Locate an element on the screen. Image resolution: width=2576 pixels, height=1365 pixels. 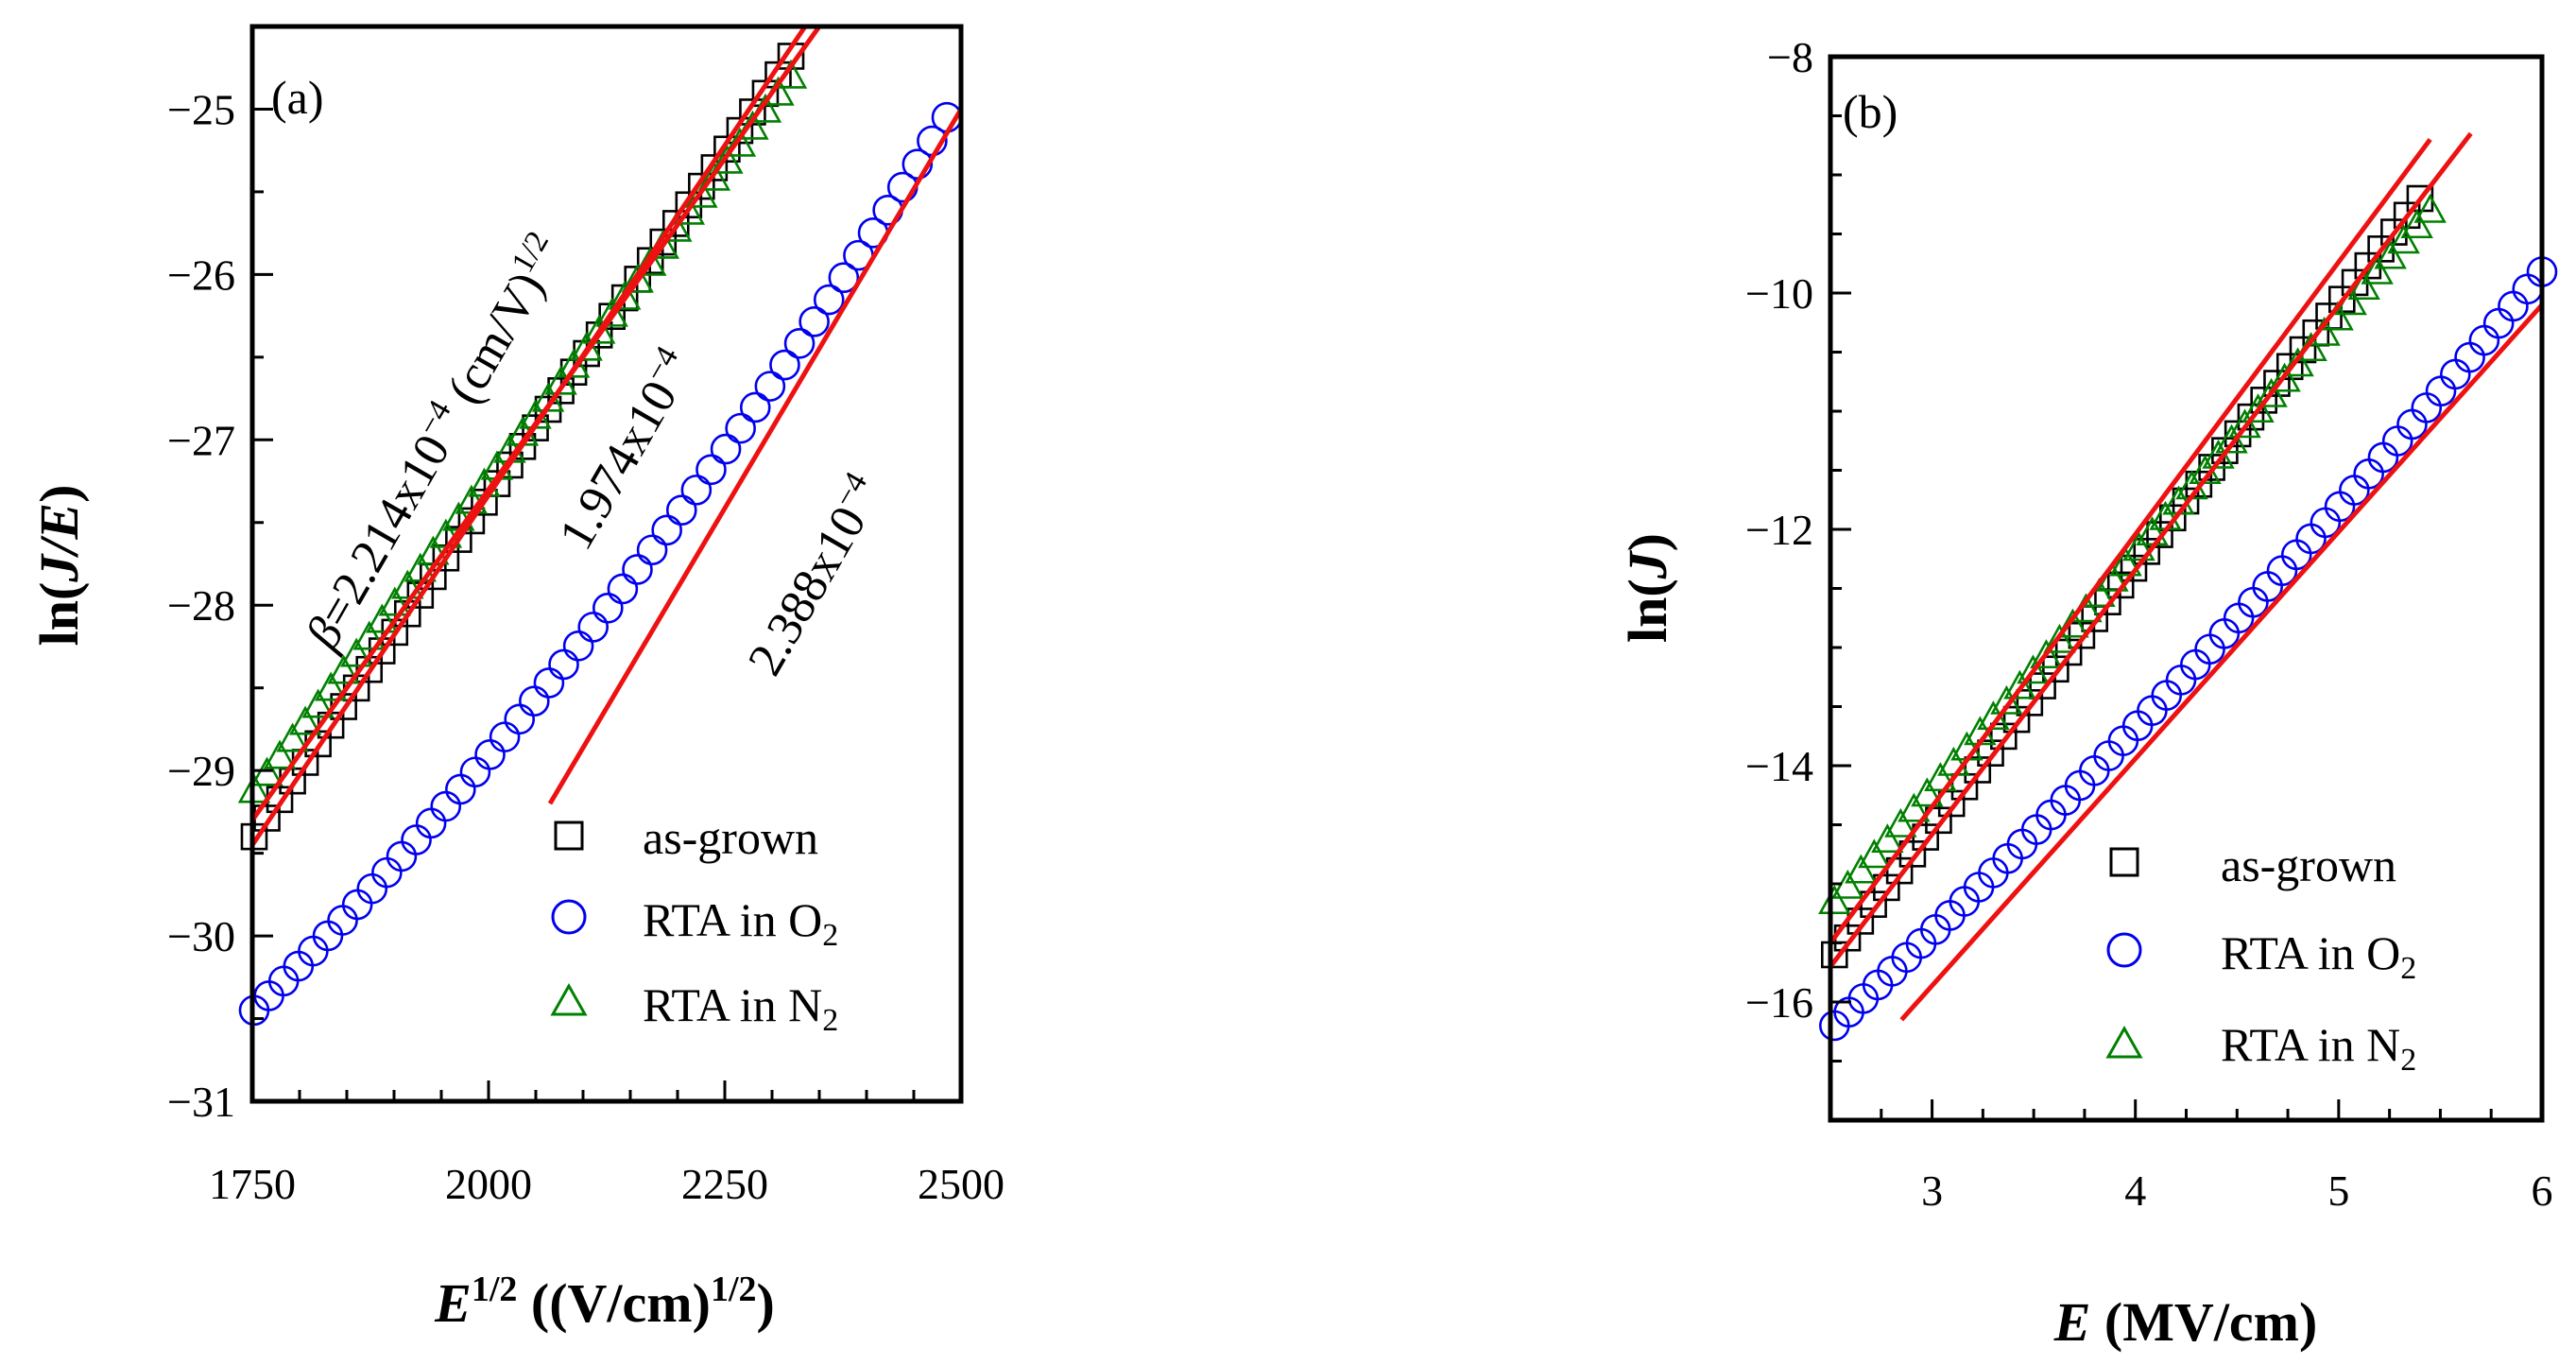
panel-a-xtick-label: 2000 is located at coordinates (488, 1184).